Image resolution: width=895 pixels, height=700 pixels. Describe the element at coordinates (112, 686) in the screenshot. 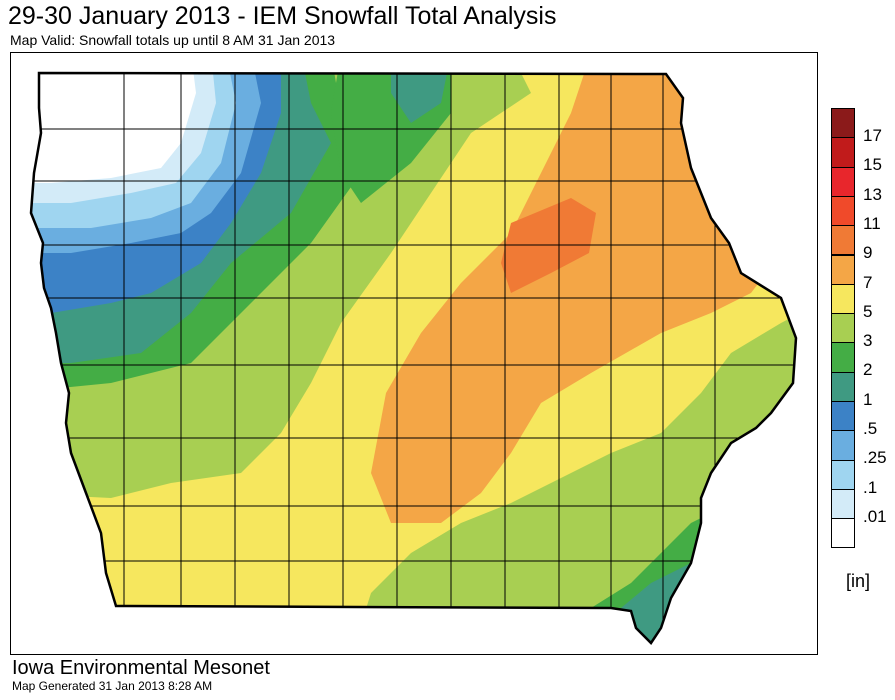

I see `footer-generated: Map Generated 31 Jan 2013 8:28 AM` at that location.